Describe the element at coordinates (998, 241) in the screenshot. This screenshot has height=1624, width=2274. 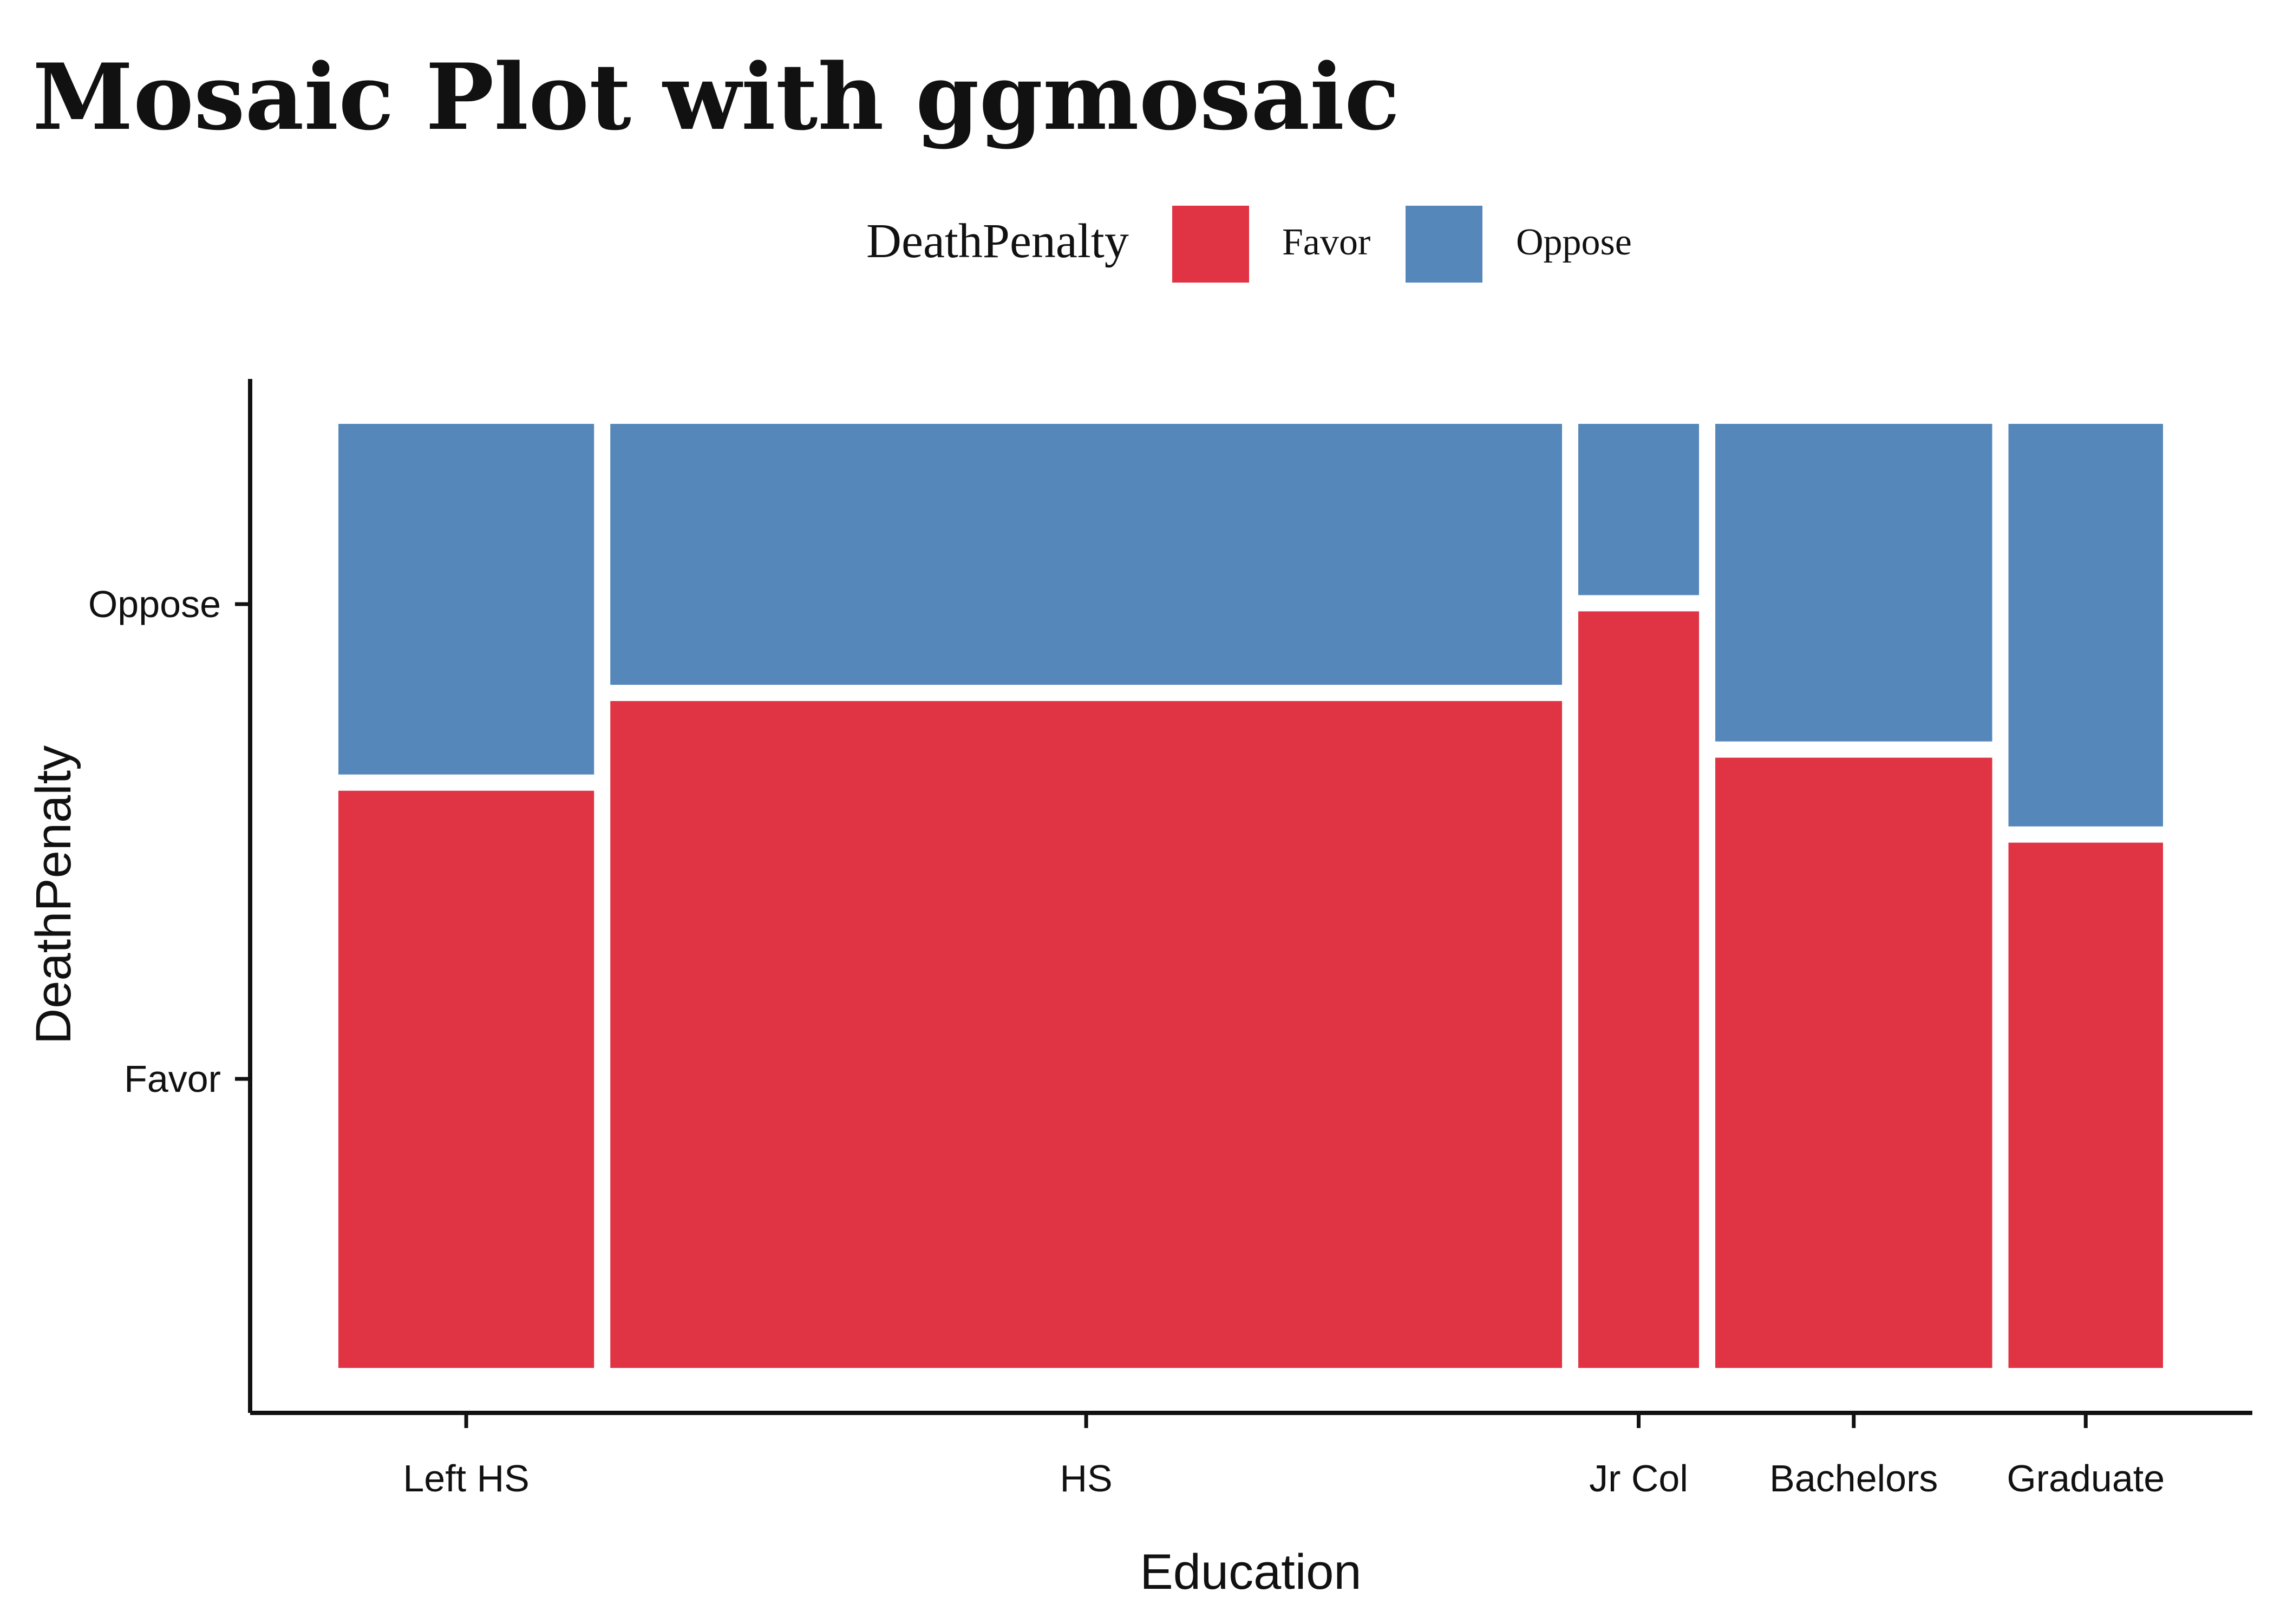
I see `legend-title: DeathPenalty` at that location.